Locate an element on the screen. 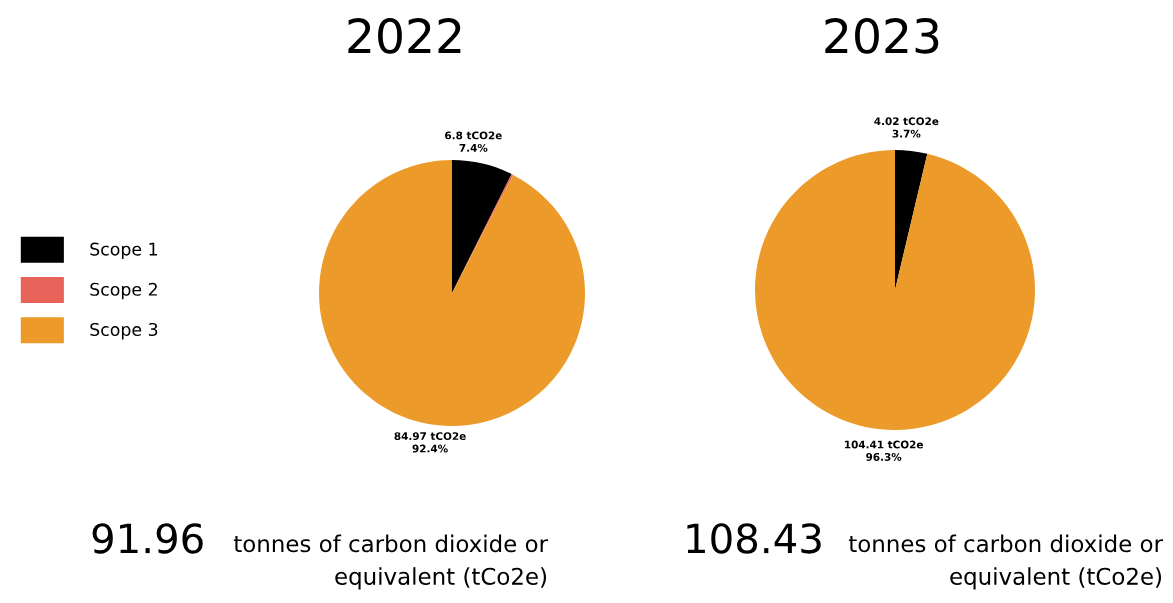  chart-title: 2022 is located at coordinates (404, 35).